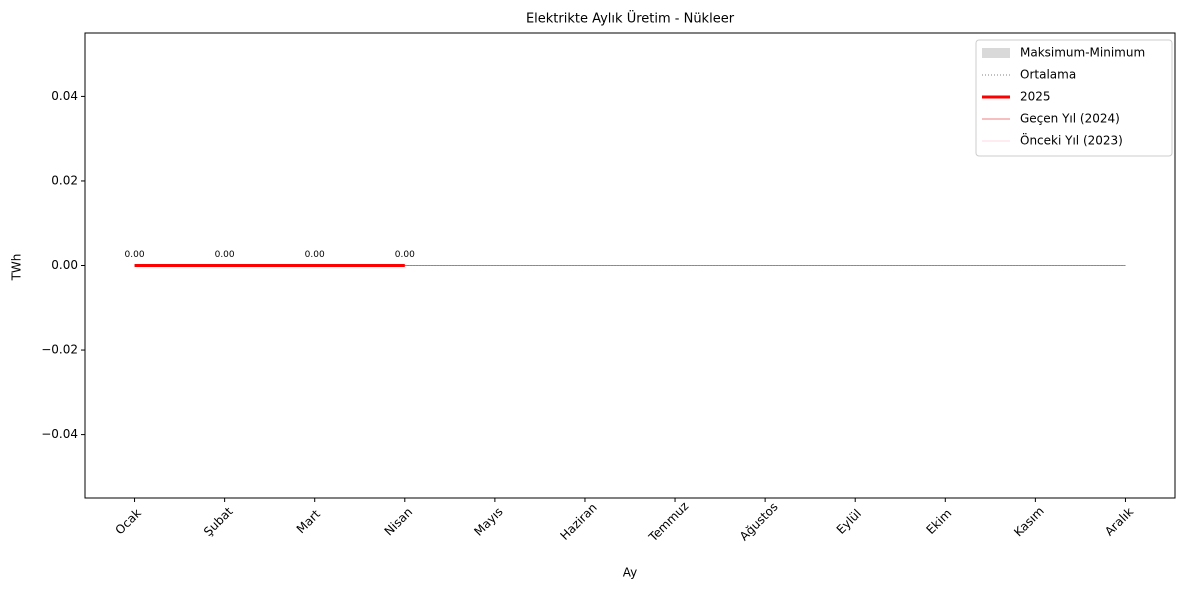 Image resolution: width=1189 pixels, height=590 pixels. I want to click on x-tick-label: Mayıs, so click(488, 522).